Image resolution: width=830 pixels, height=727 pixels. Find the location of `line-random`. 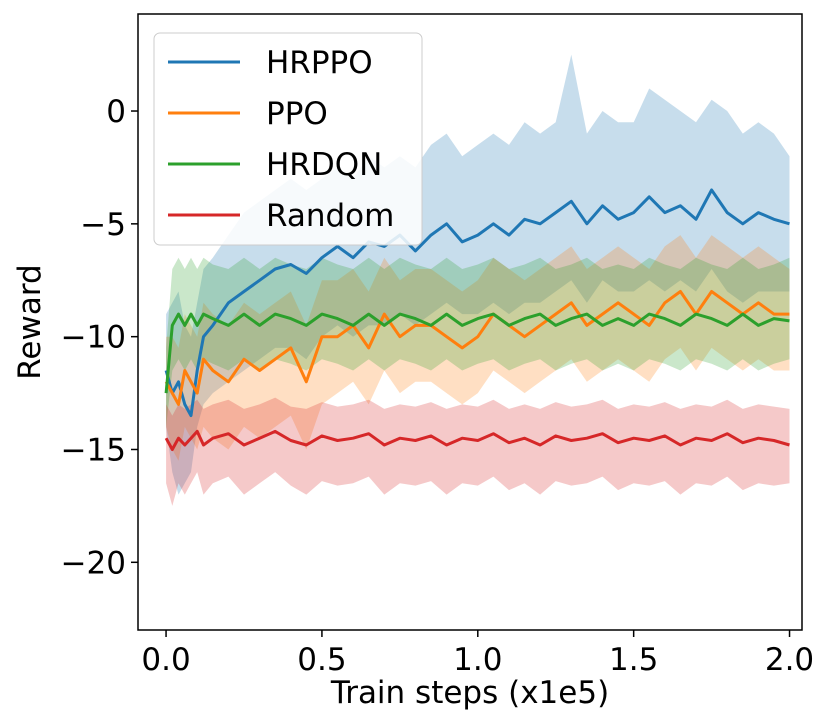

line-random is located at coordinates (477, 440).